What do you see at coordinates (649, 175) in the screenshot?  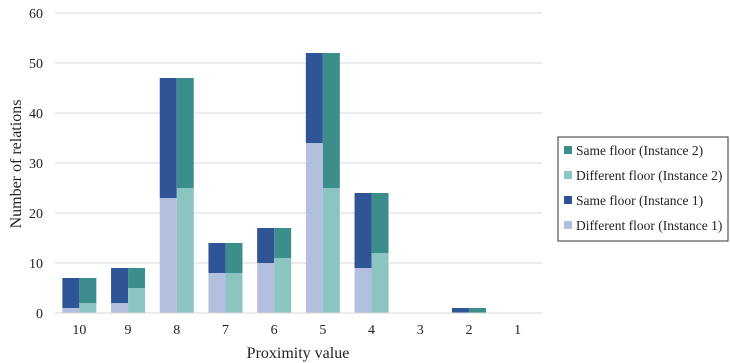 I see `legend-label: Different floor (Instance 2)` at bounding box center [649, 175].